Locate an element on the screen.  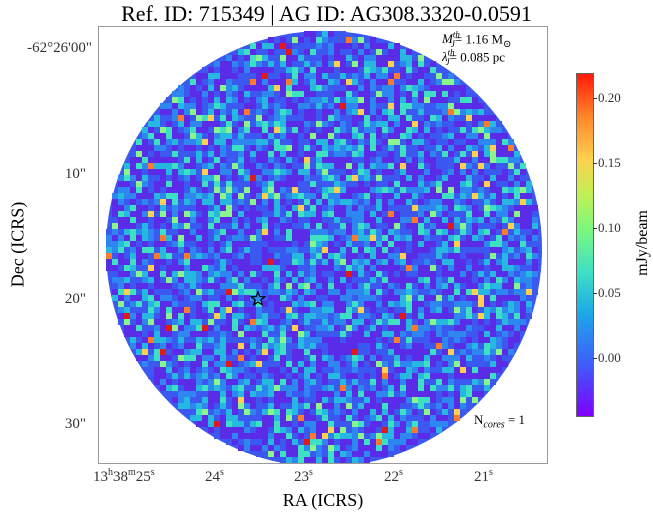
y-axis-label: Dec (ICRS) is located at coordinates (17, 244).